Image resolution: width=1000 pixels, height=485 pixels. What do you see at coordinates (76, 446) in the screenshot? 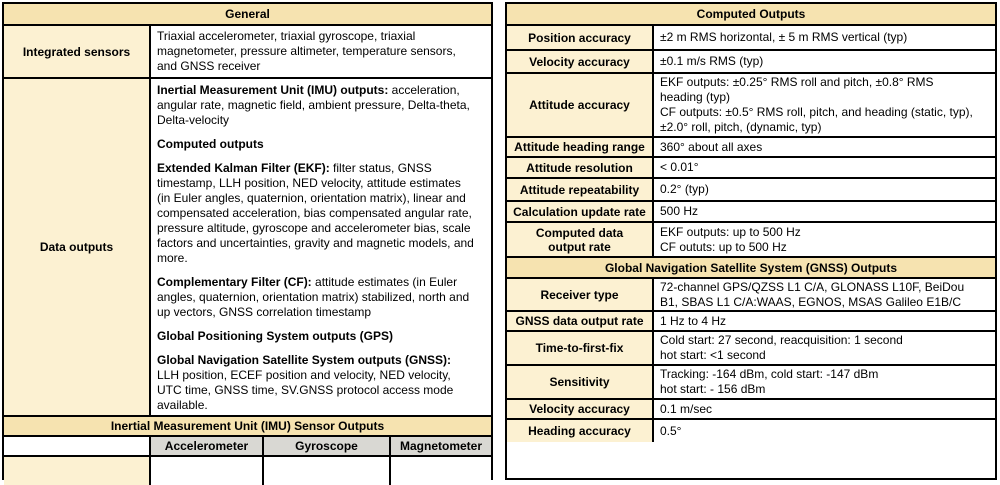
I see `column-header-blank` at bounding box center [76, 446].